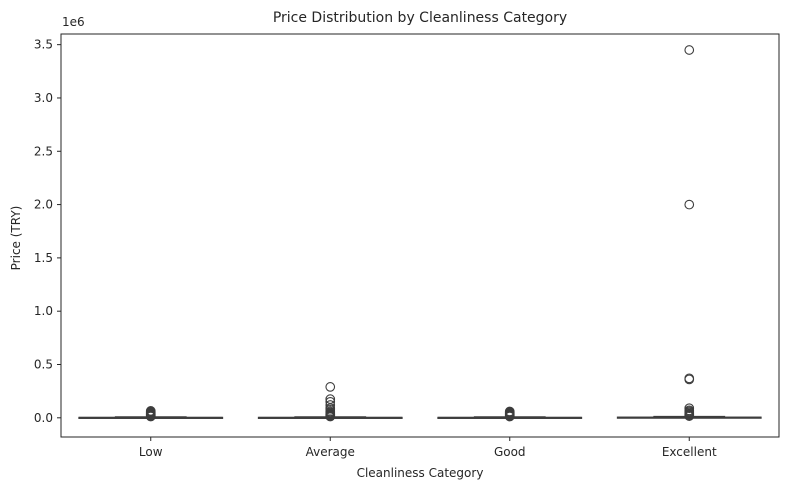 This screenshot has width=790, height=490. What do you see at coordinates (151, 452) in the screenshot?
I see `x-tick-label: Low` at bounding box center [151, 452].